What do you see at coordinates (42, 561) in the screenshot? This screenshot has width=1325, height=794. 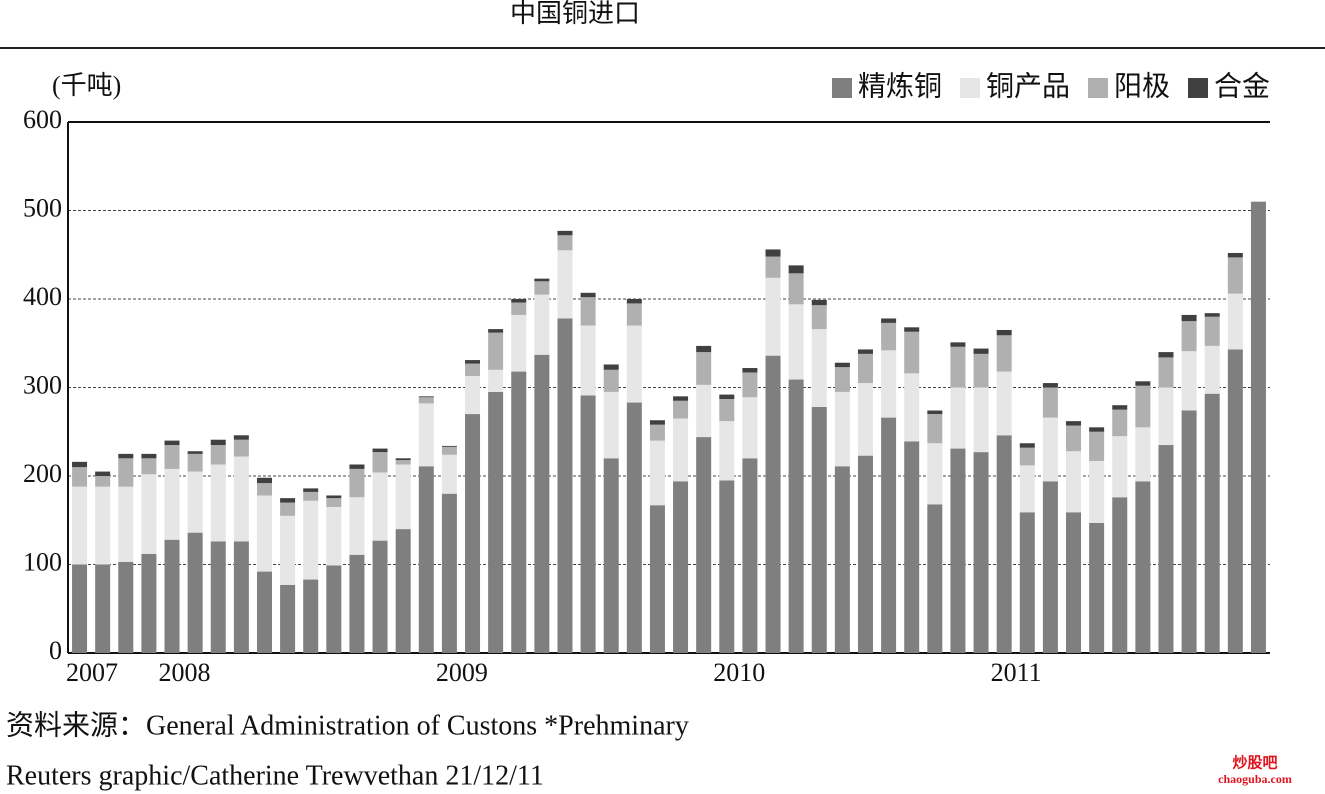 I see `y-tick-label: 100` at bounding box center [42, 561].